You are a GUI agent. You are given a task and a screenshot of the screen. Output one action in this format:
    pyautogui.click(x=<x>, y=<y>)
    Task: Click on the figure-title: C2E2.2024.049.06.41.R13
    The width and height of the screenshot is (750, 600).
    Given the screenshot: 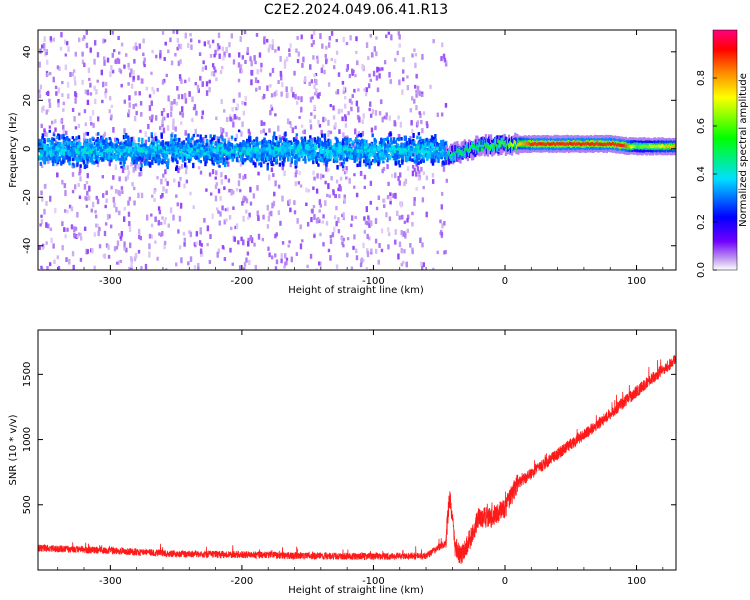 What is the action you would take?
    pyautogui.click(x=356, y=10)
    